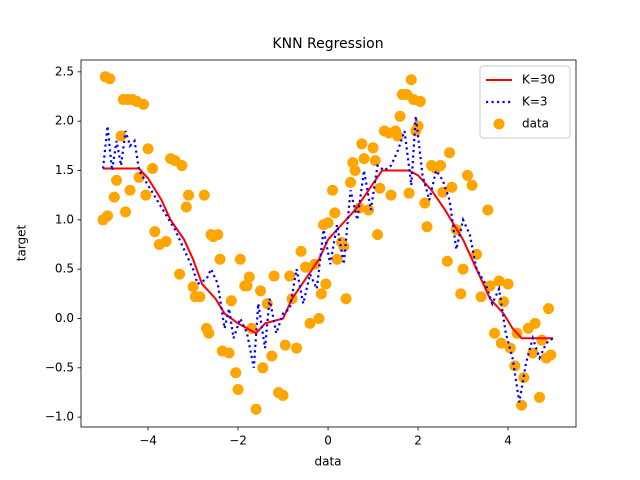 The image size is (640, 480). What do you see at coordinates (59, 417) in the screenshot?
I see `y-tick-label: −1.0` at bounding box center [59, 417].